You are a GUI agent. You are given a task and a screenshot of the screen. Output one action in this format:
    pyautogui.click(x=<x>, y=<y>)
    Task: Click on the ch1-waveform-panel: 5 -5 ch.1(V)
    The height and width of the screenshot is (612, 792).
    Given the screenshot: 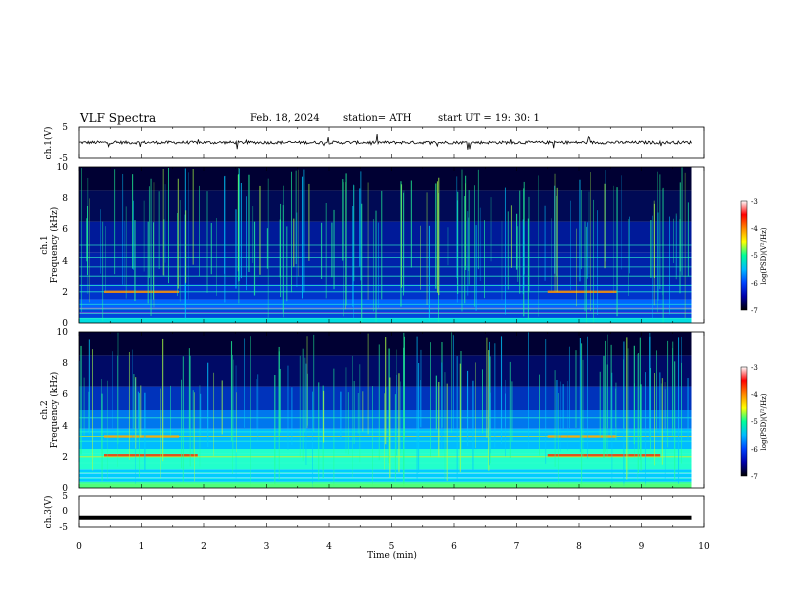 What is the action you would take?
    pyautogui.click(x=374, y=143)
    